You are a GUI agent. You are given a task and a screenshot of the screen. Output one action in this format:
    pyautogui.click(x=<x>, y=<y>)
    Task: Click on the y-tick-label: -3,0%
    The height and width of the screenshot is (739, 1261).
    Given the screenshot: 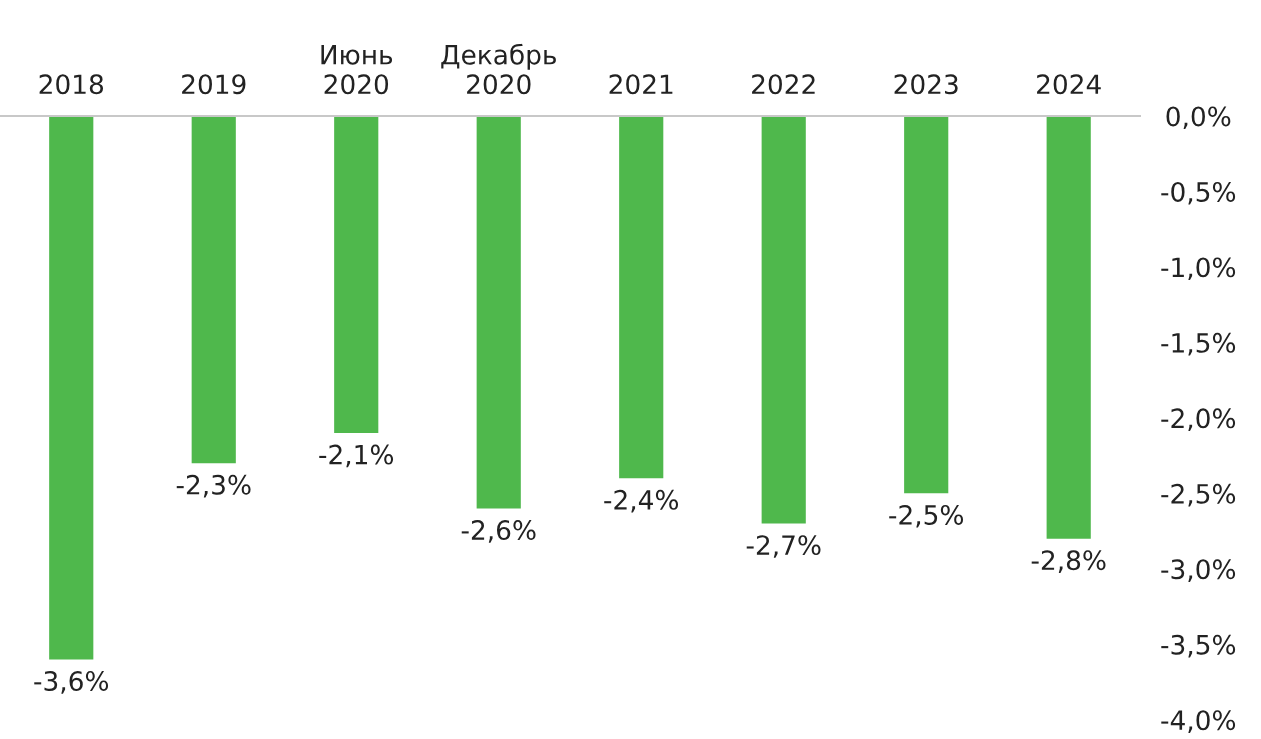 What is the action you would take?
    pyautogui.click(x=1198, y=570)
    